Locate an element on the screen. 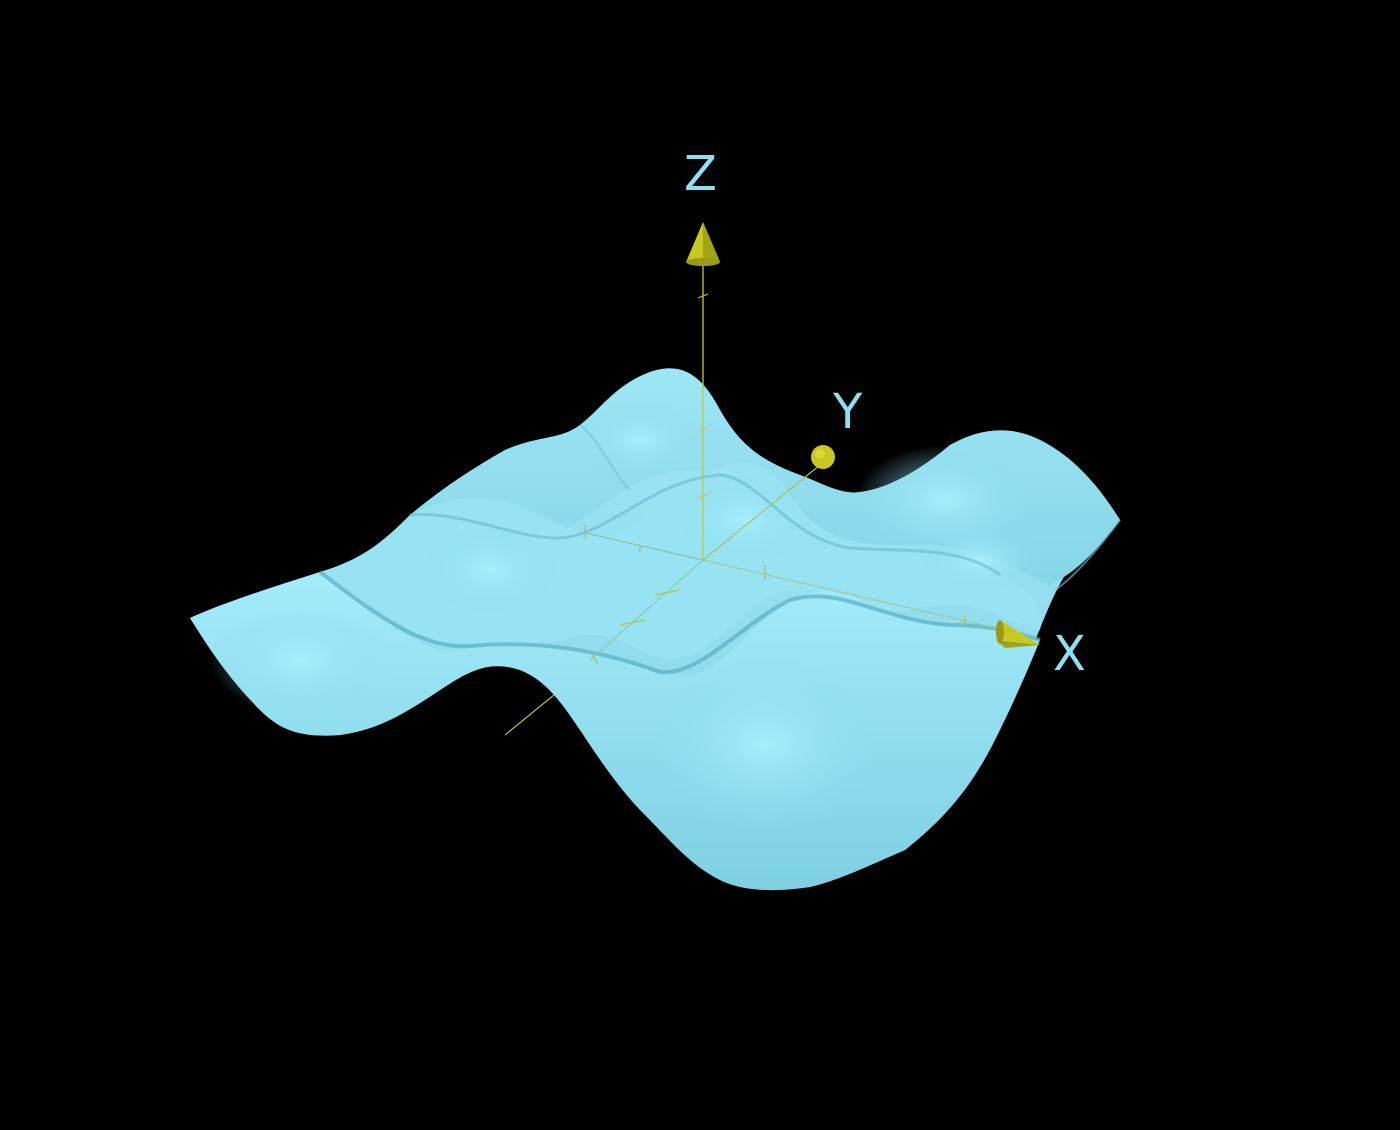 This screenshot has width=1400, height=1130. x-axis-line is located at coordinates (854, 595).